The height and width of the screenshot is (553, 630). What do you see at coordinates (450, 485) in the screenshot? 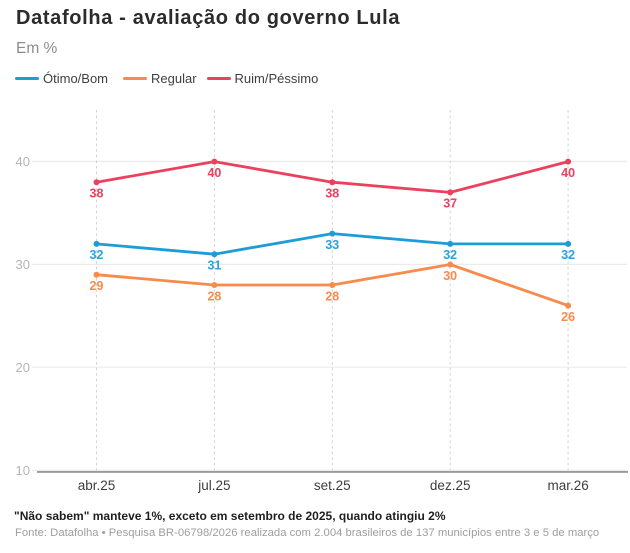
I see `svg-text: dez.25` at bounding box center [450, 485].